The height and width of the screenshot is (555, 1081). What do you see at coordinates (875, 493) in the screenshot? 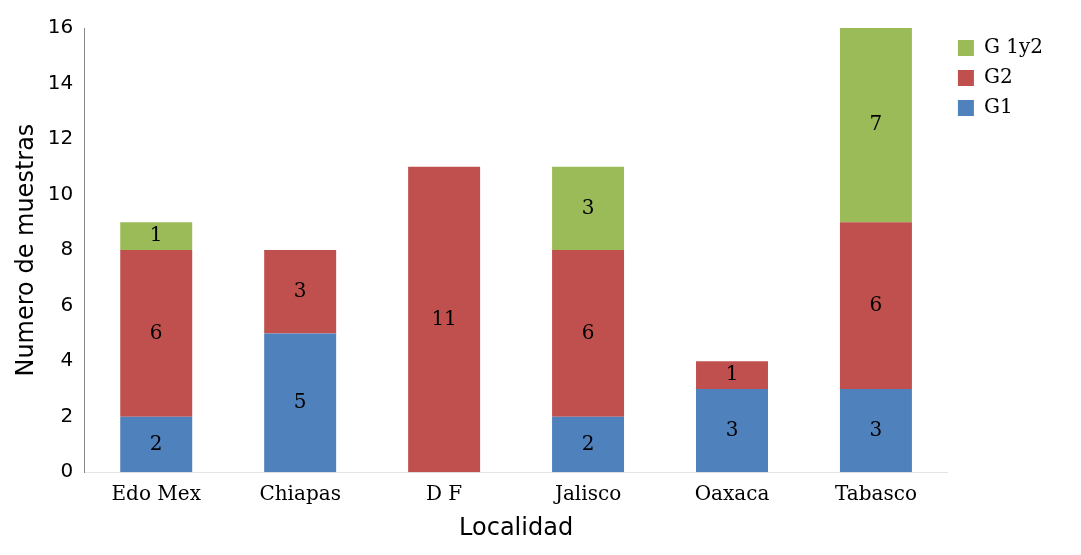
I see `x-tick-label: Tabasco` at bounding box center [875, 493].